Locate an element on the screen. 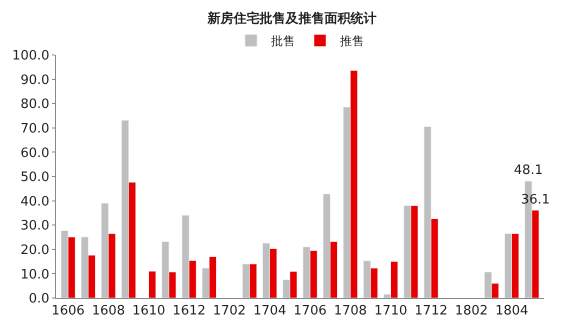 This screenshot has height=333, width=584. data-label: 36.1 is located at coordinates (535, 200).